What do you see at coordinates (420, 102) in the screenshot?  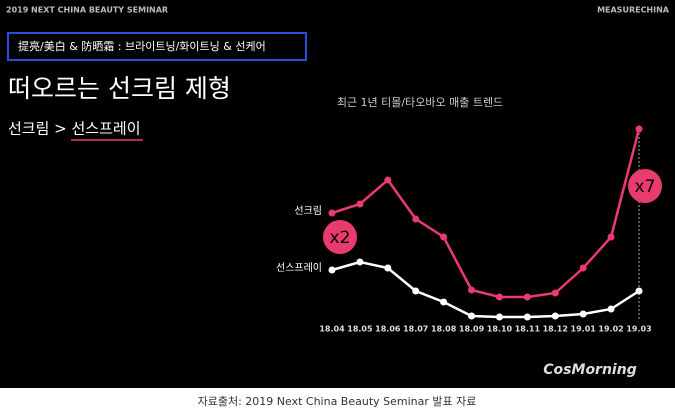 I see `chart-title: 최근 1년 티몰/타오바오 매출 트렌드` at bounding box center [420, 102].